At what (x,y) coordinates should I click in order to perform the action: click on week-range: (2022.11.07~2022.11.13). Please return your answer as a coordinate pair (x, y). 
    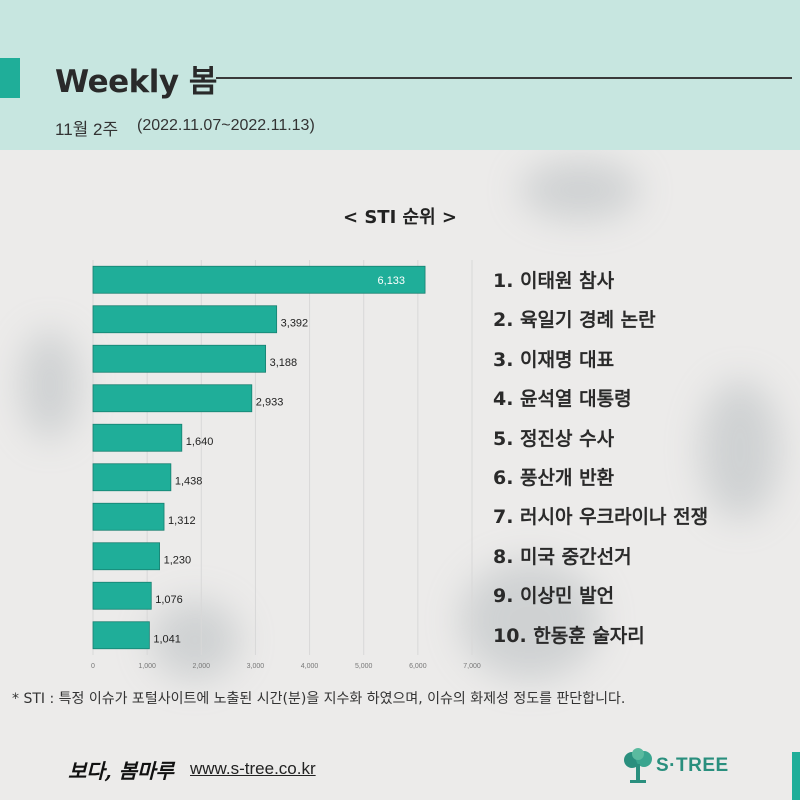
    Looking at the image, I should click on (226, 125).